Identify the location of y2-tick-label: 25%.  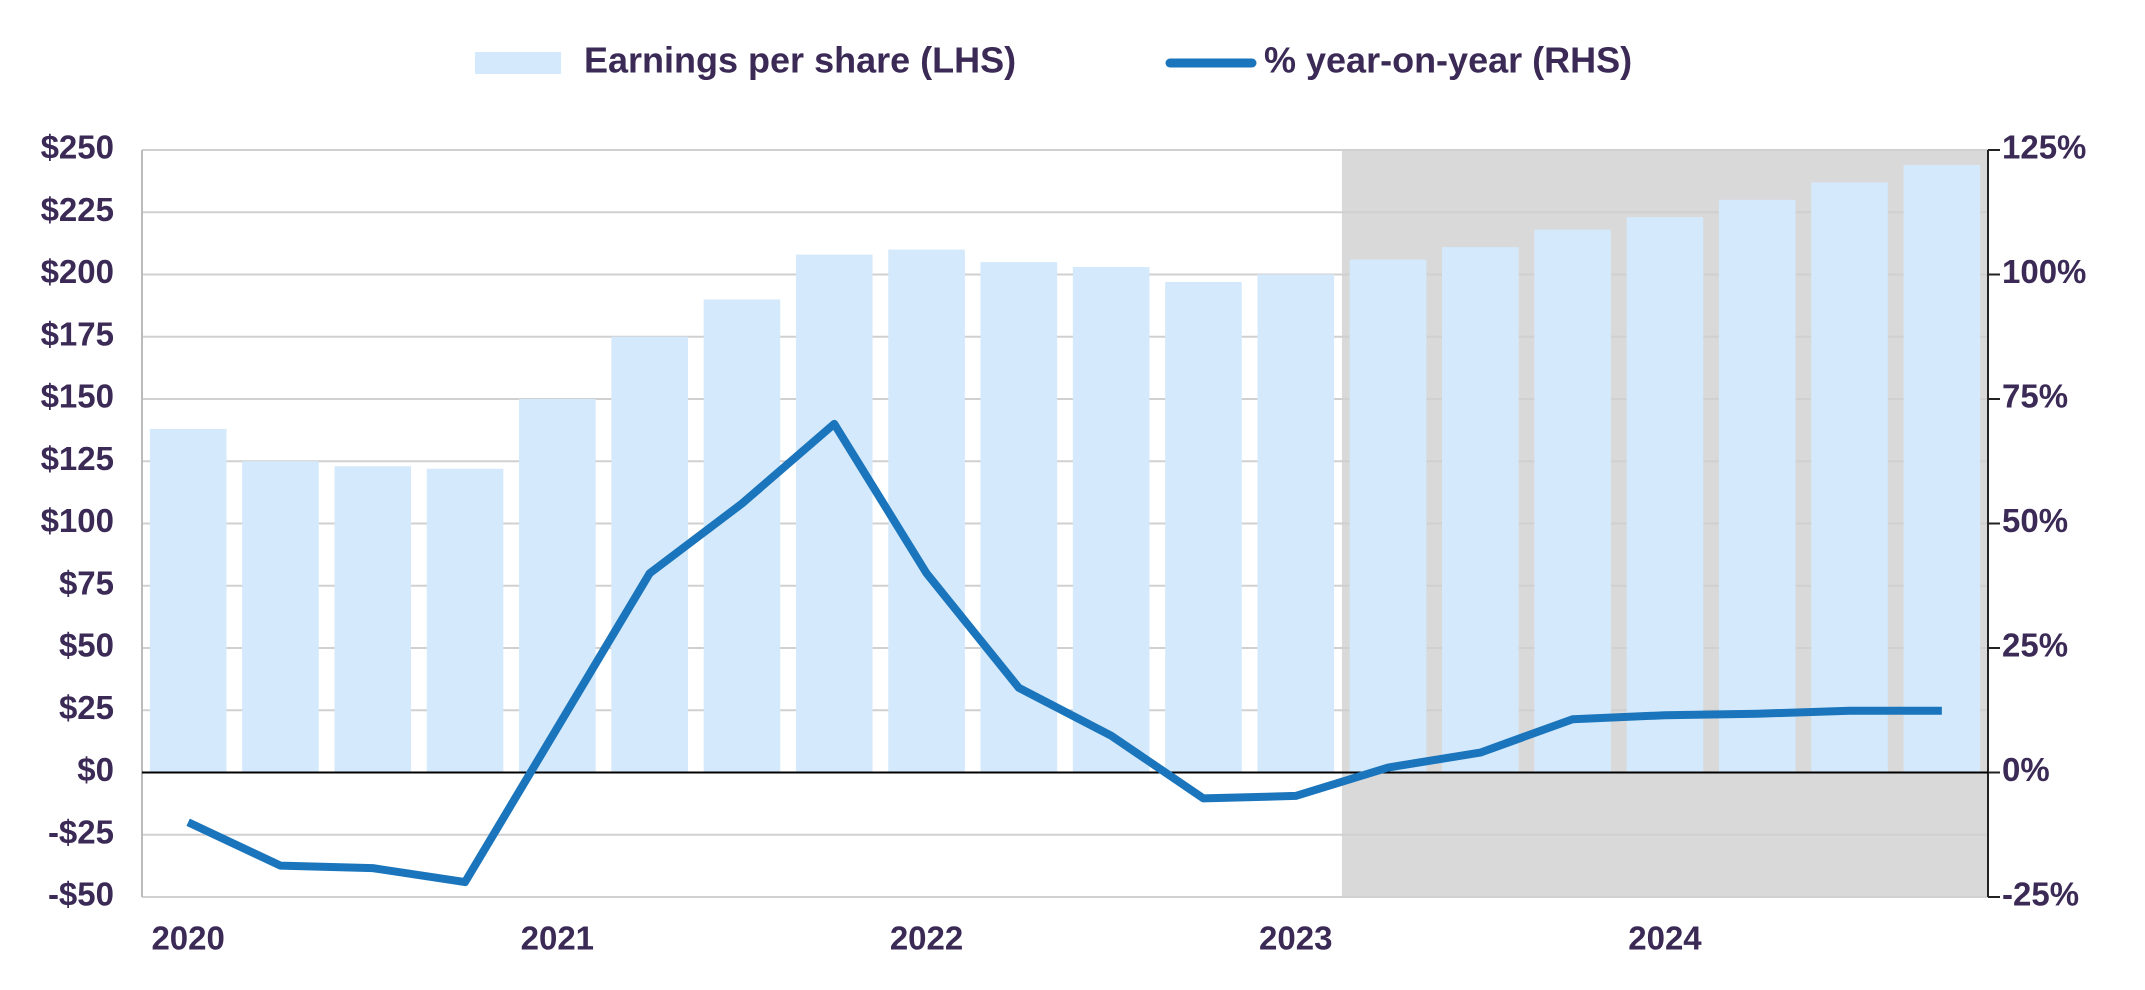
(2035, 645).